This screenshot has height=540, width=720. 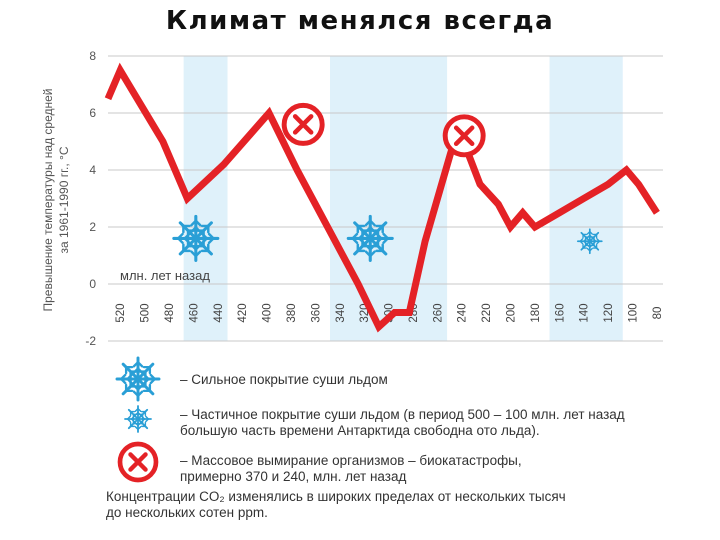 What do you see at coordinates (90, 341) in the screenshot?
I see `y-tick-label: -2` at bounding box center [90, 341].